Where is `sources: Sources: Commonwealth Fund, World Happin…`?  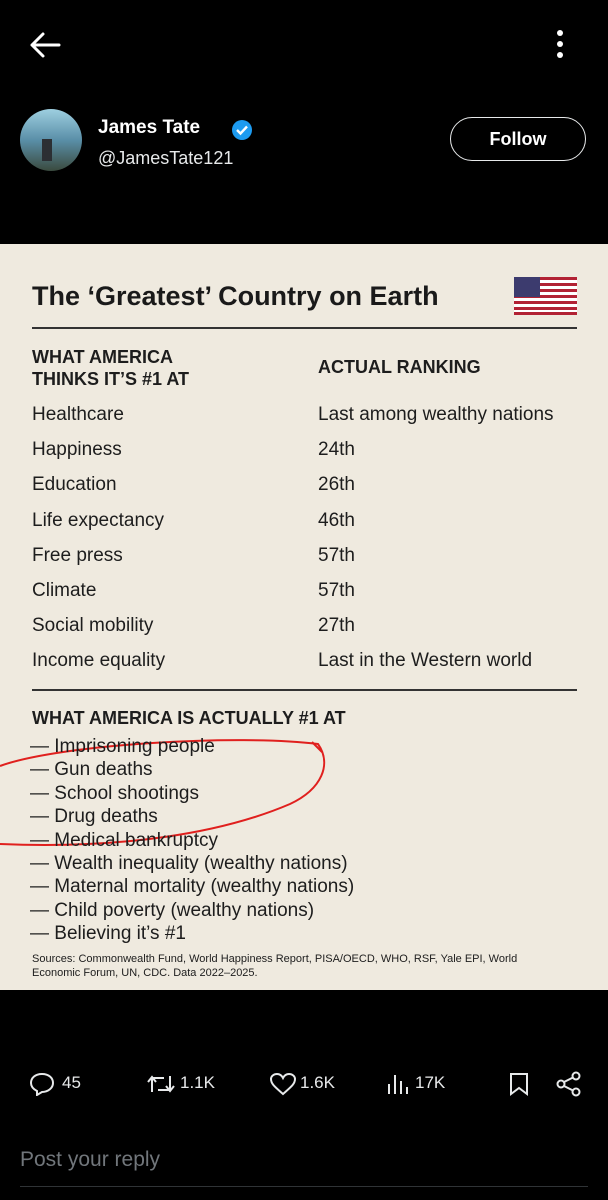 sources: Sources: Commonwealth Fund, World Happin… is located at coordinates (275, 966).